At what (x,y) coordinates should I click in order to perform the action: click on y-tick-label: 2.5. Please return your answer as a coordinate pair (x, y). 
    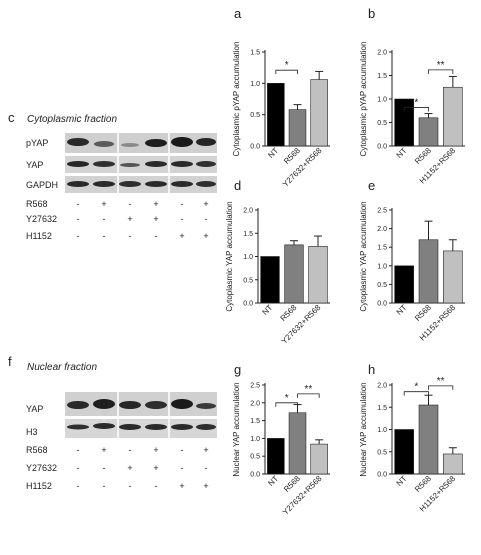
    Looking at the image, I should click on (382, 211).